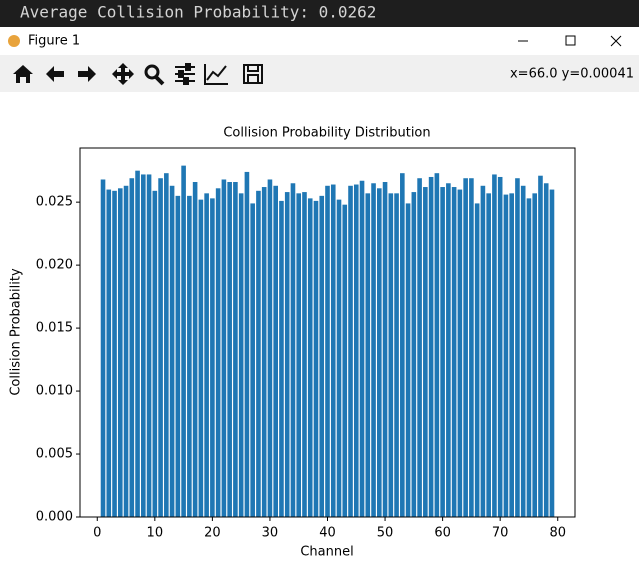 The height and width of the screenshot is (563, 639). Describe the element at coordinates (319, 73) in the screenshot. I see `toolbar` at that location.